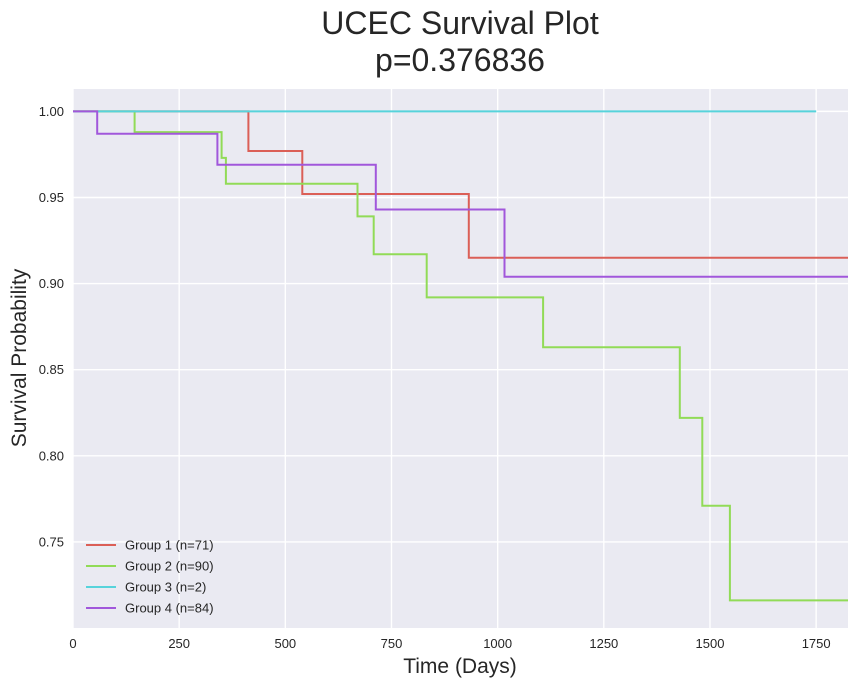 The width and height of the screenshot is (858, 688). I want to click on chart-subtitle: p=0.376836, so click(460, 60).